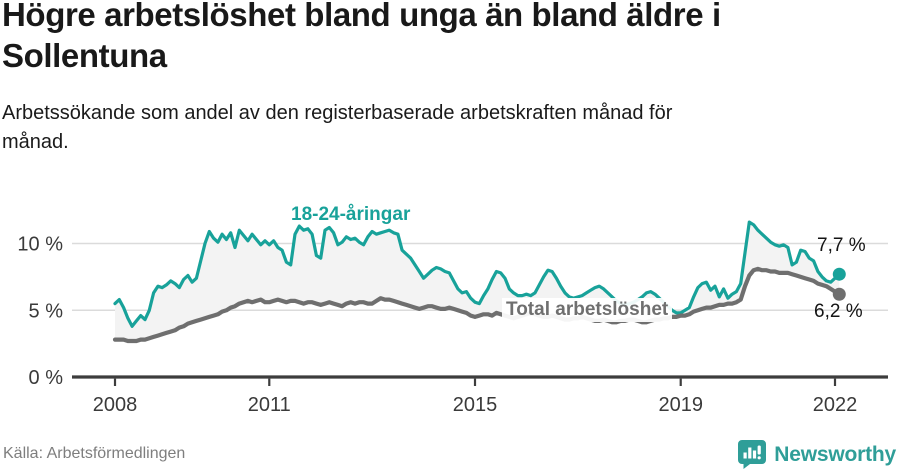 The image size is (900, 474). I want to click on end-value-label-total: 6,2 %, so click(838, 311).